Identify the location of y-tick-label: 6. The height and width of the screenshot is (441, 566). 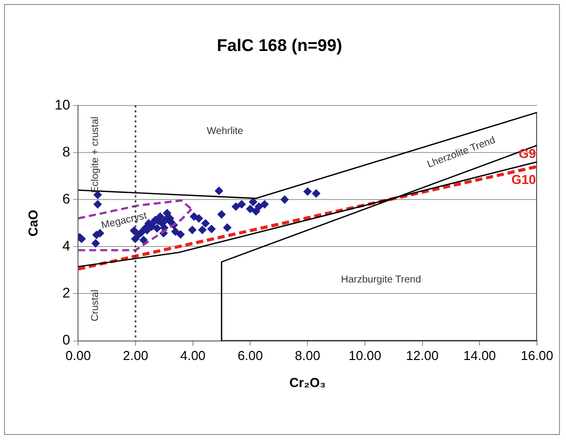
(66, 198).